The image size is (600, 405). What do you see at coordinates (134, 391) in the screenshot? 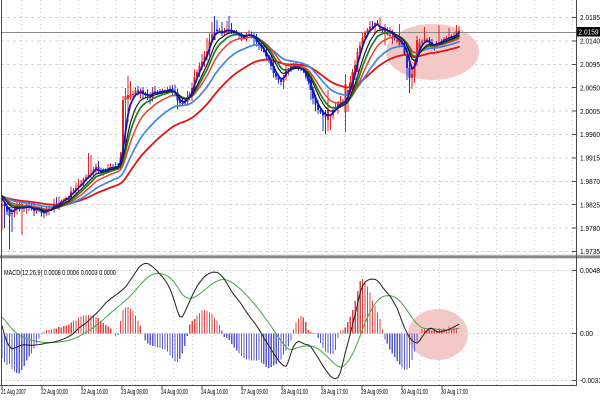
I see `svg-text: 23 Aug 08:00` at bounding box center [134, 391].